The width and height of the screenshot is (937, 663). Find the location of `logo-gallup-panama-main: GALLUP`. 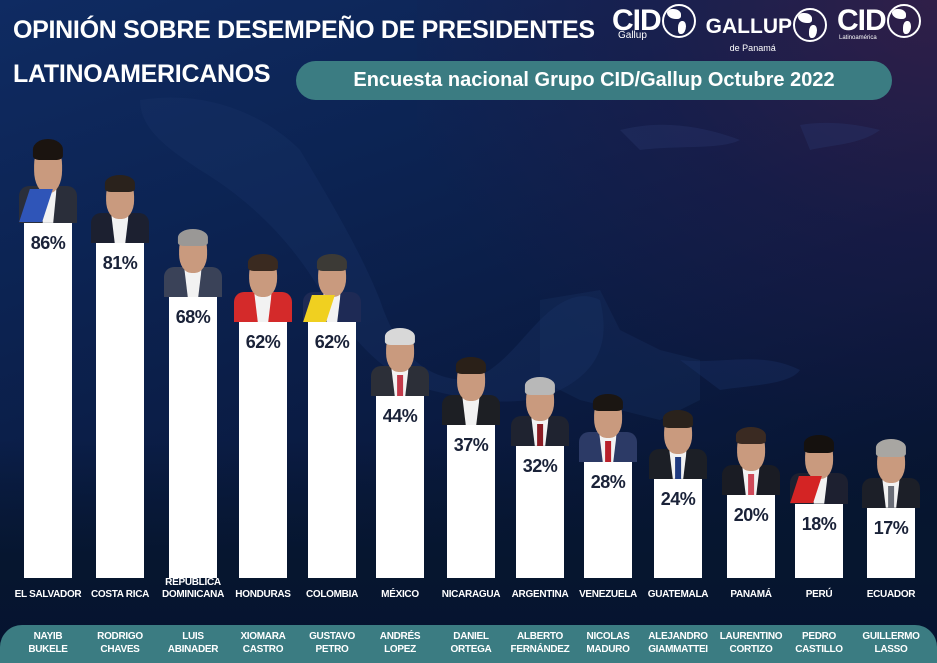

logo-gallup-panama-main: GALLUP is located at coordinates (748, 26).